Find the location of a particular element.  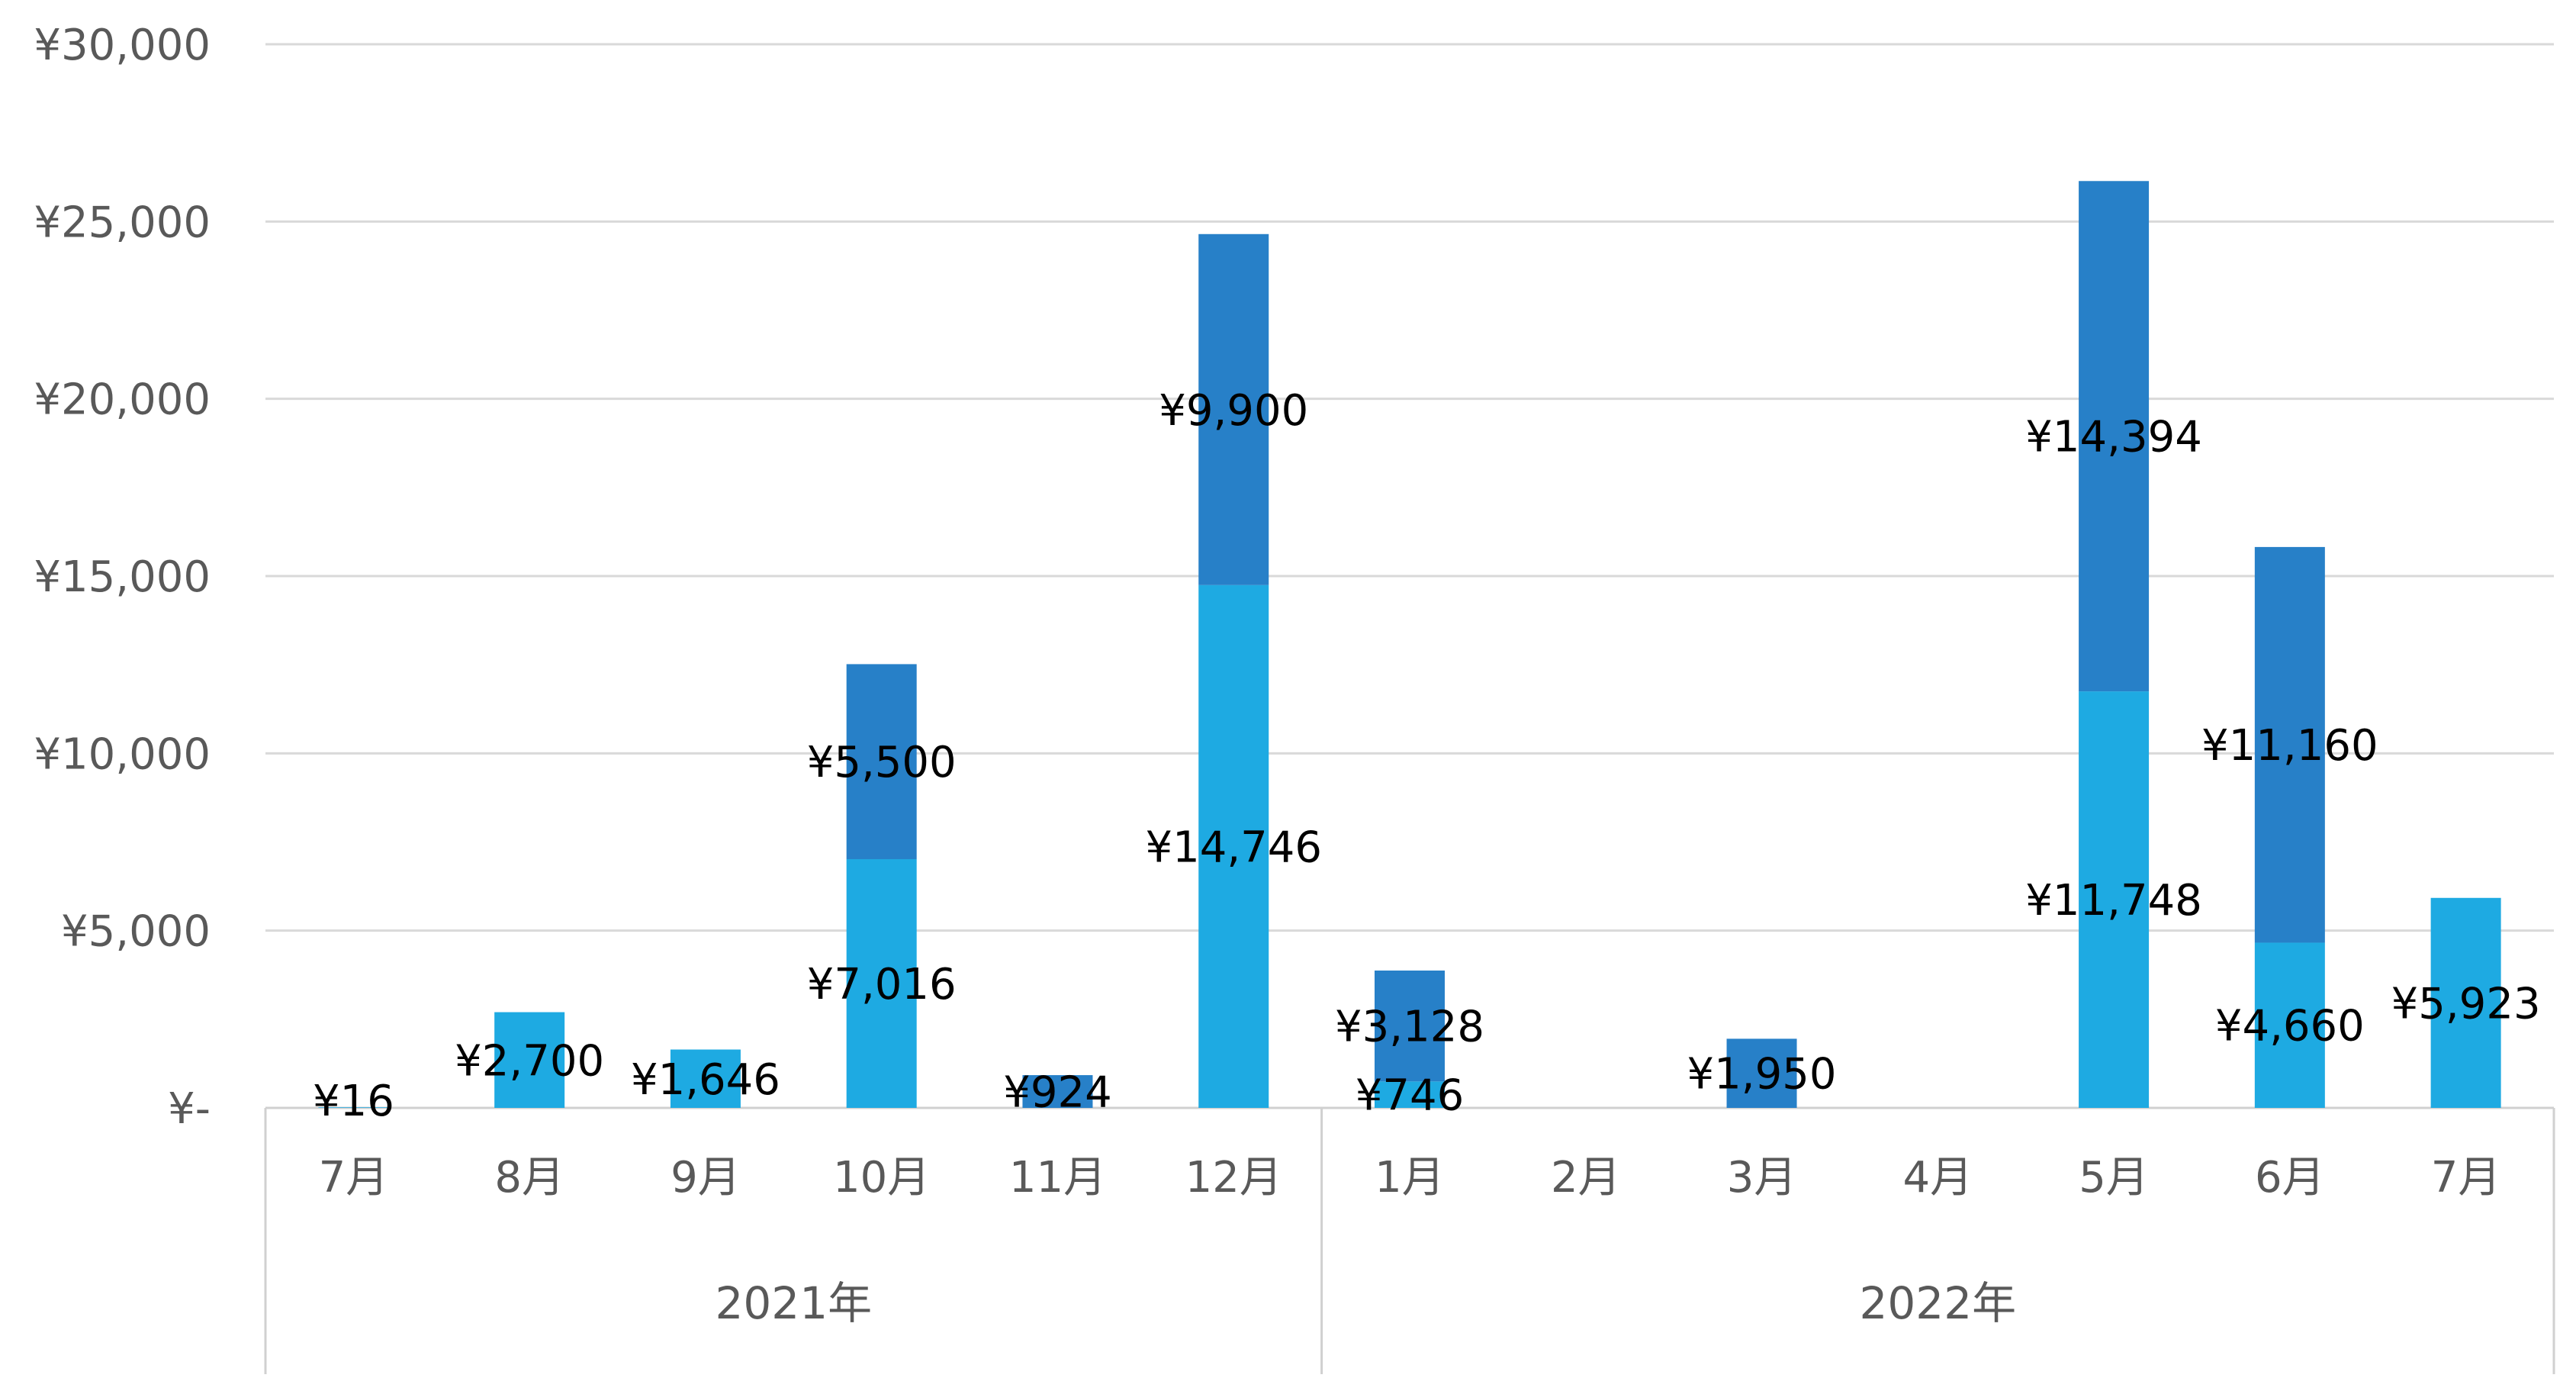

x-tick-label: 4月 is located at coordinates (1938, 1178).